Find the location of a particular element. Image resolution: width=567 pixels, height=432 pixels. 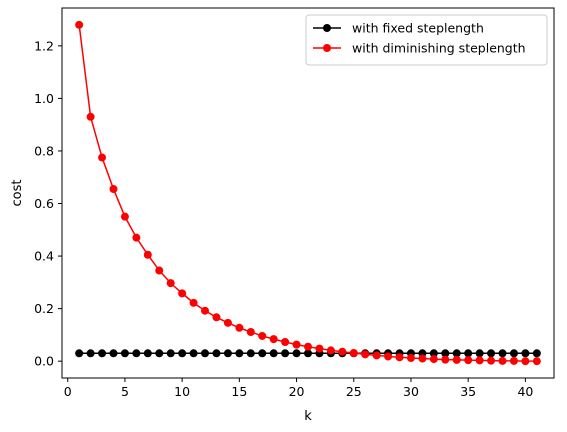

legend-marker-fixed is located at coordinates (327, 28).